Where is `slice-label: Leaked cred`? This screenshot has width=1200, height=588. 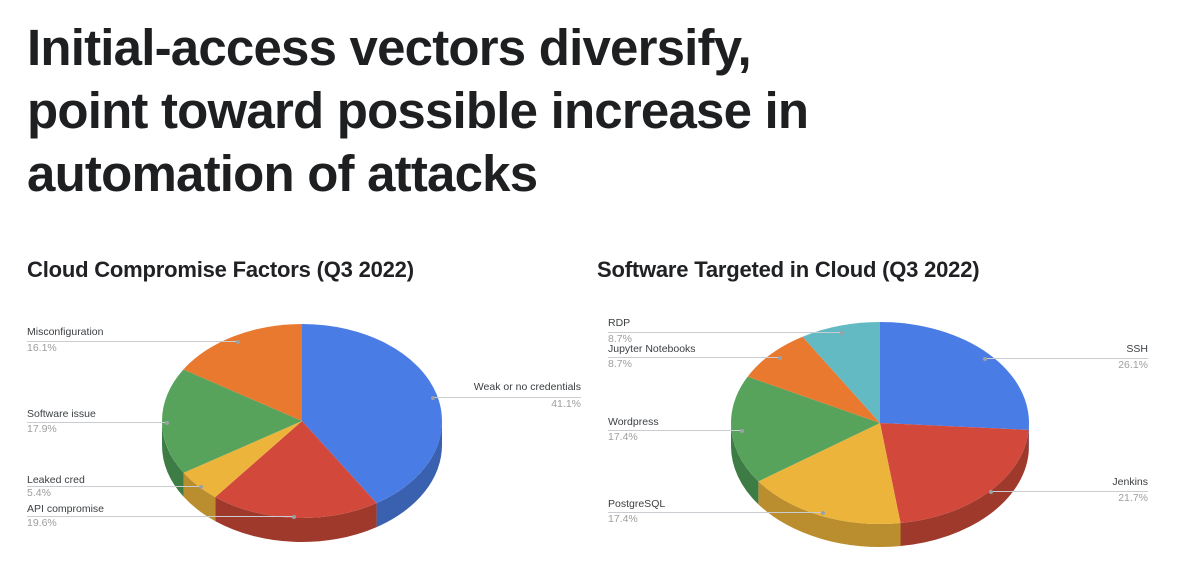
slice-label: Leaked cred is located at coordinates (56, 480).